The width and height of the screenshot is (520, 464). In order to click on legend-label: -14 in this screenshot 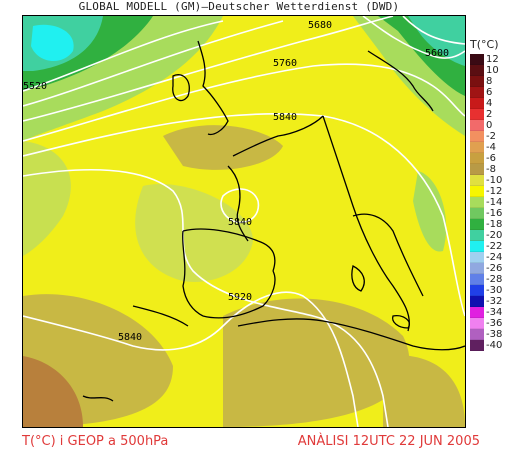, I will do `click(494, 202)`.